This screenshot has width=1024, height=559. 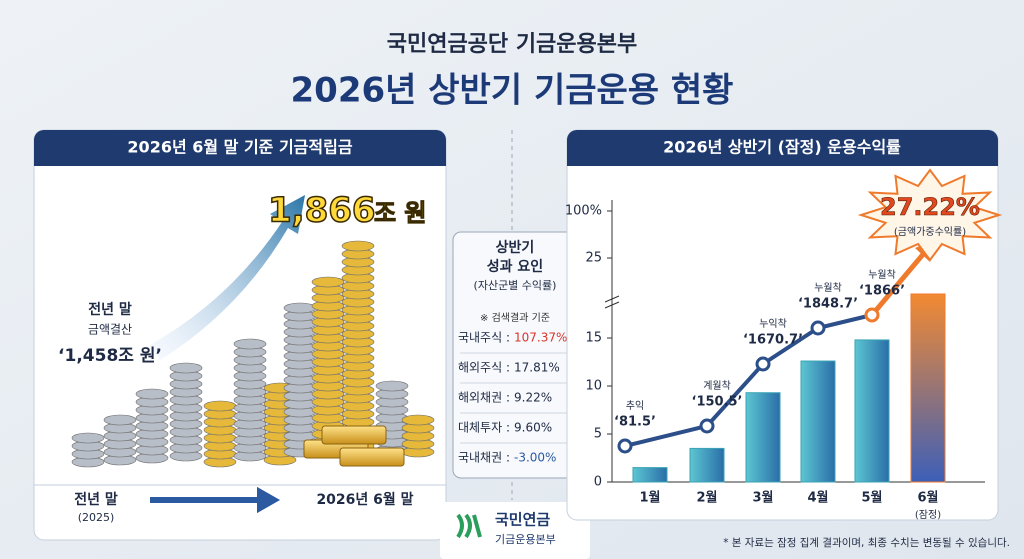 I want to click on x-tick-label: 4월, so click(x=817, y=498).